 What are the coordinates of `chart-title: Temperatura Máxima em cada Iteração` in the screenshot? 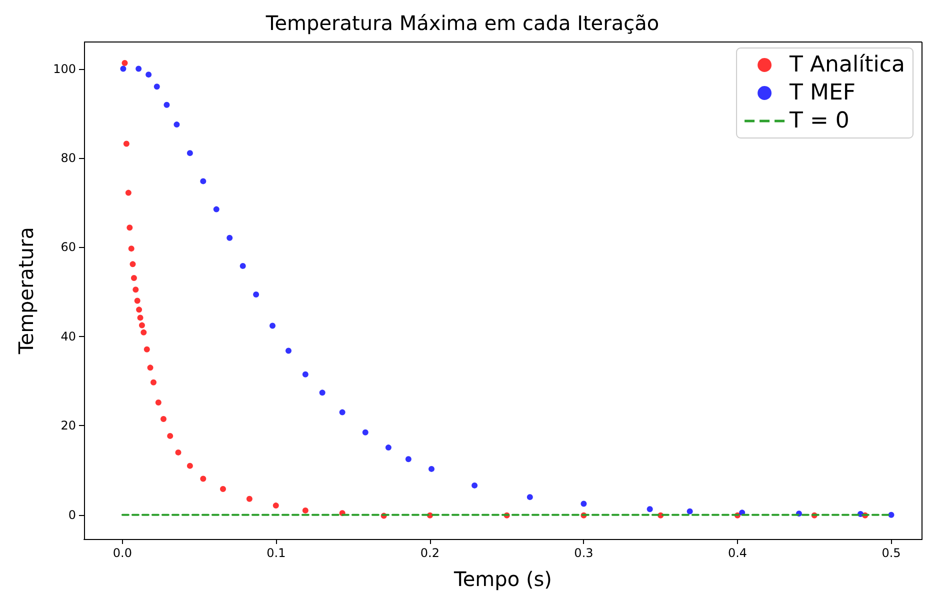 It's located at (462, 23).